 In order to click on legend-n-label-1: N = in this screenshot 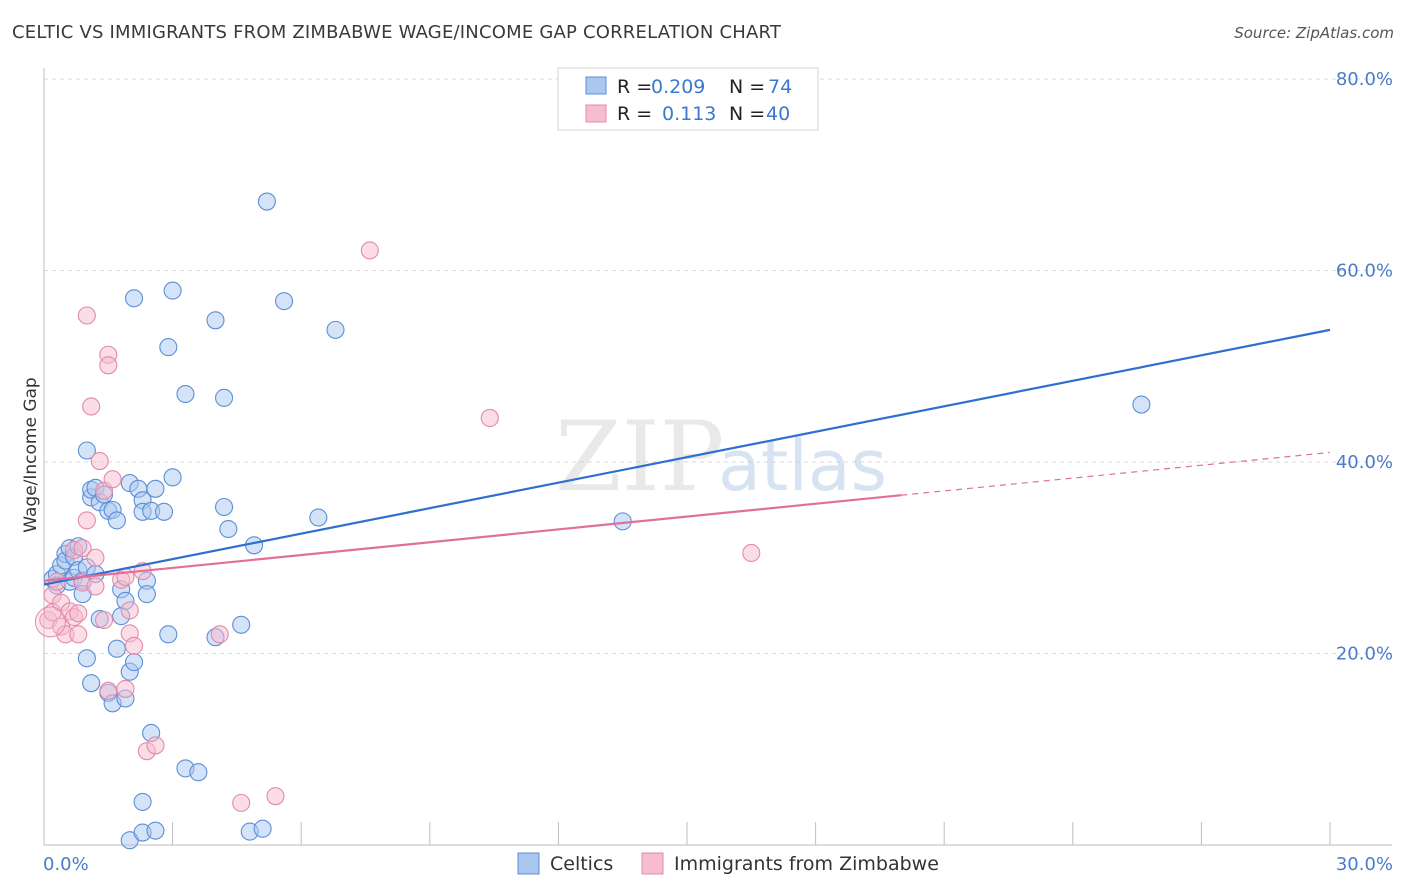, I will do `click(747, 87)`.